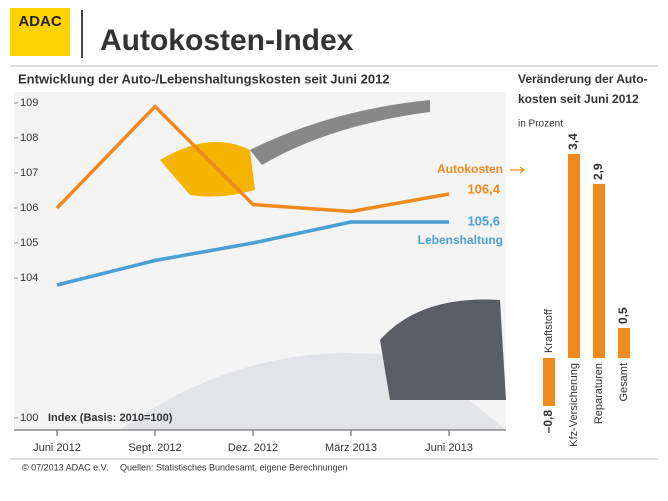 This screenshot has height=501, width=668. What do you see at coordinates (574, 405) in the screenshot?
I see `x-tick-label: Kfz-Versicherung` at bounding box center [574, 405].